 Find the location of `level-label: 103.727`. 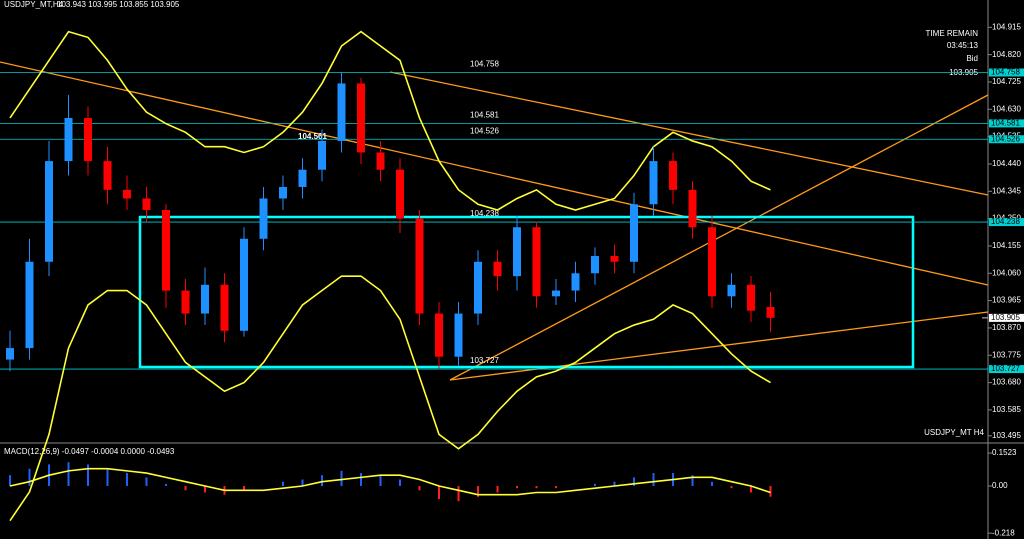

level-label: 103.727 is located at coordinates (484, 360).